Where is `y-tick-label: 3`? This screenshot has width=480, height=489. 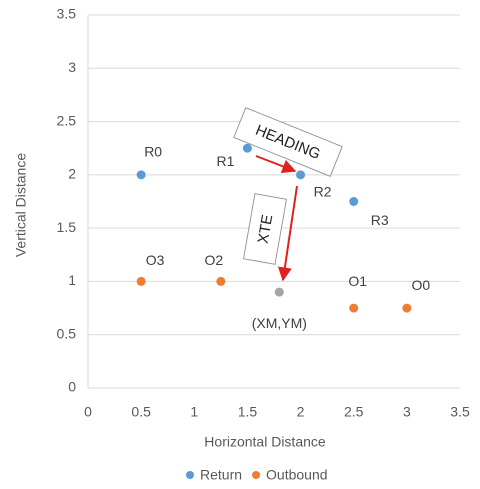
y-tick-label: 3 is located at coordinates (72, 67).